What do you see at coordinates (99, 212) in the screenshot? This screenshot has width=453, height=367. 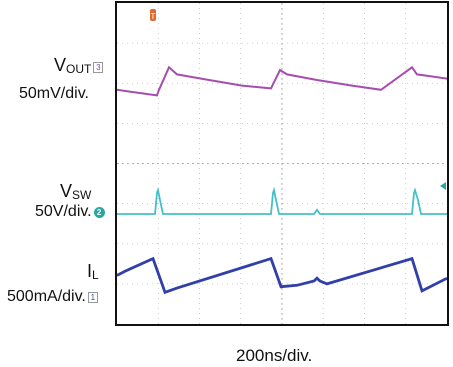 I see `channel-2-marker: 2` at bounding box center [99, 212].